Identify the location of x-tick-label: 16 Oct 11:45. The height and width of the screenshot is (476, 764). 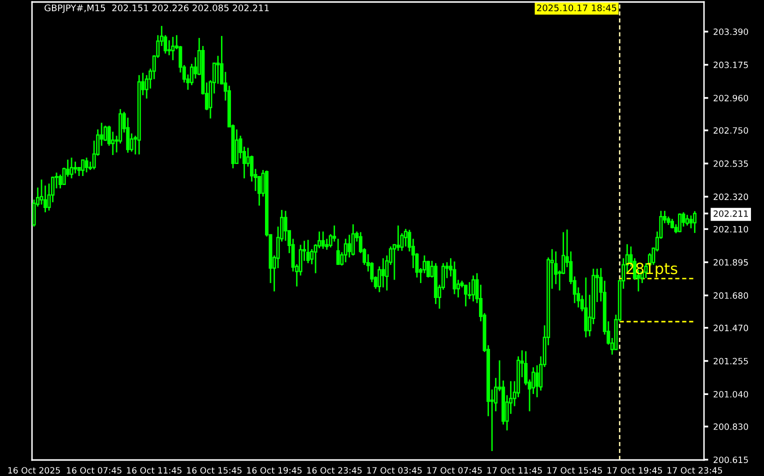
(154, 470).